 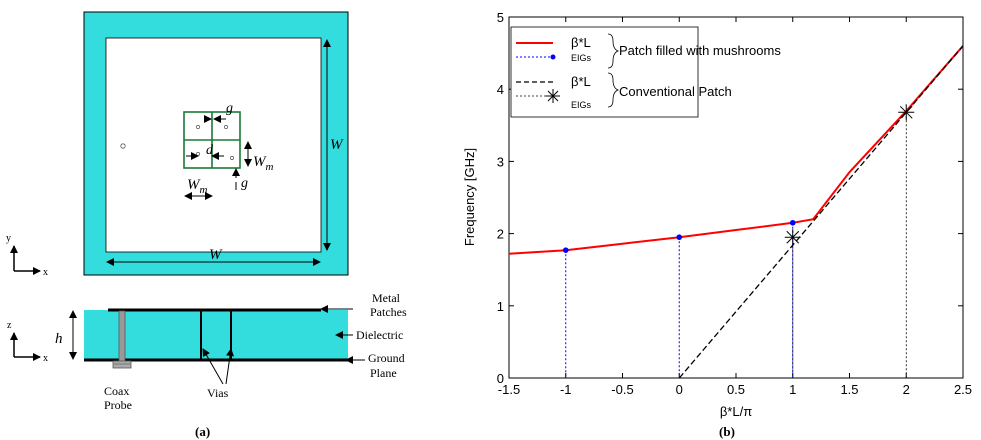 I want to click on patch-inner-square, so click(x=213, y=145).